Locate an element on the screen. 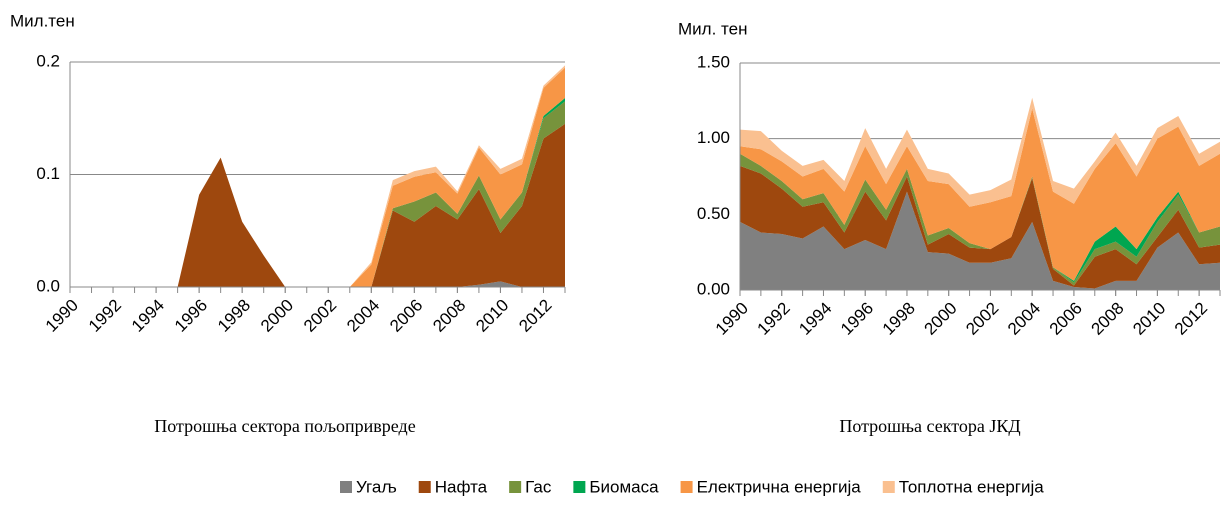  y-axis-label: Мил.тен is located at coordinates (42, 20).